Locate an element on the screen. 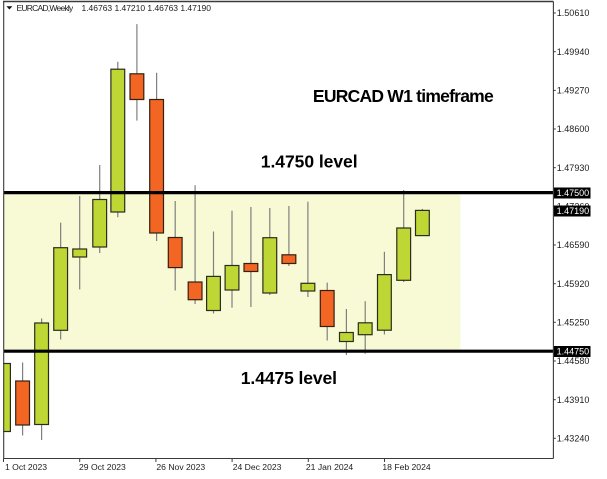  svg-text: 1.47190 is located at coordinates (573, 211).